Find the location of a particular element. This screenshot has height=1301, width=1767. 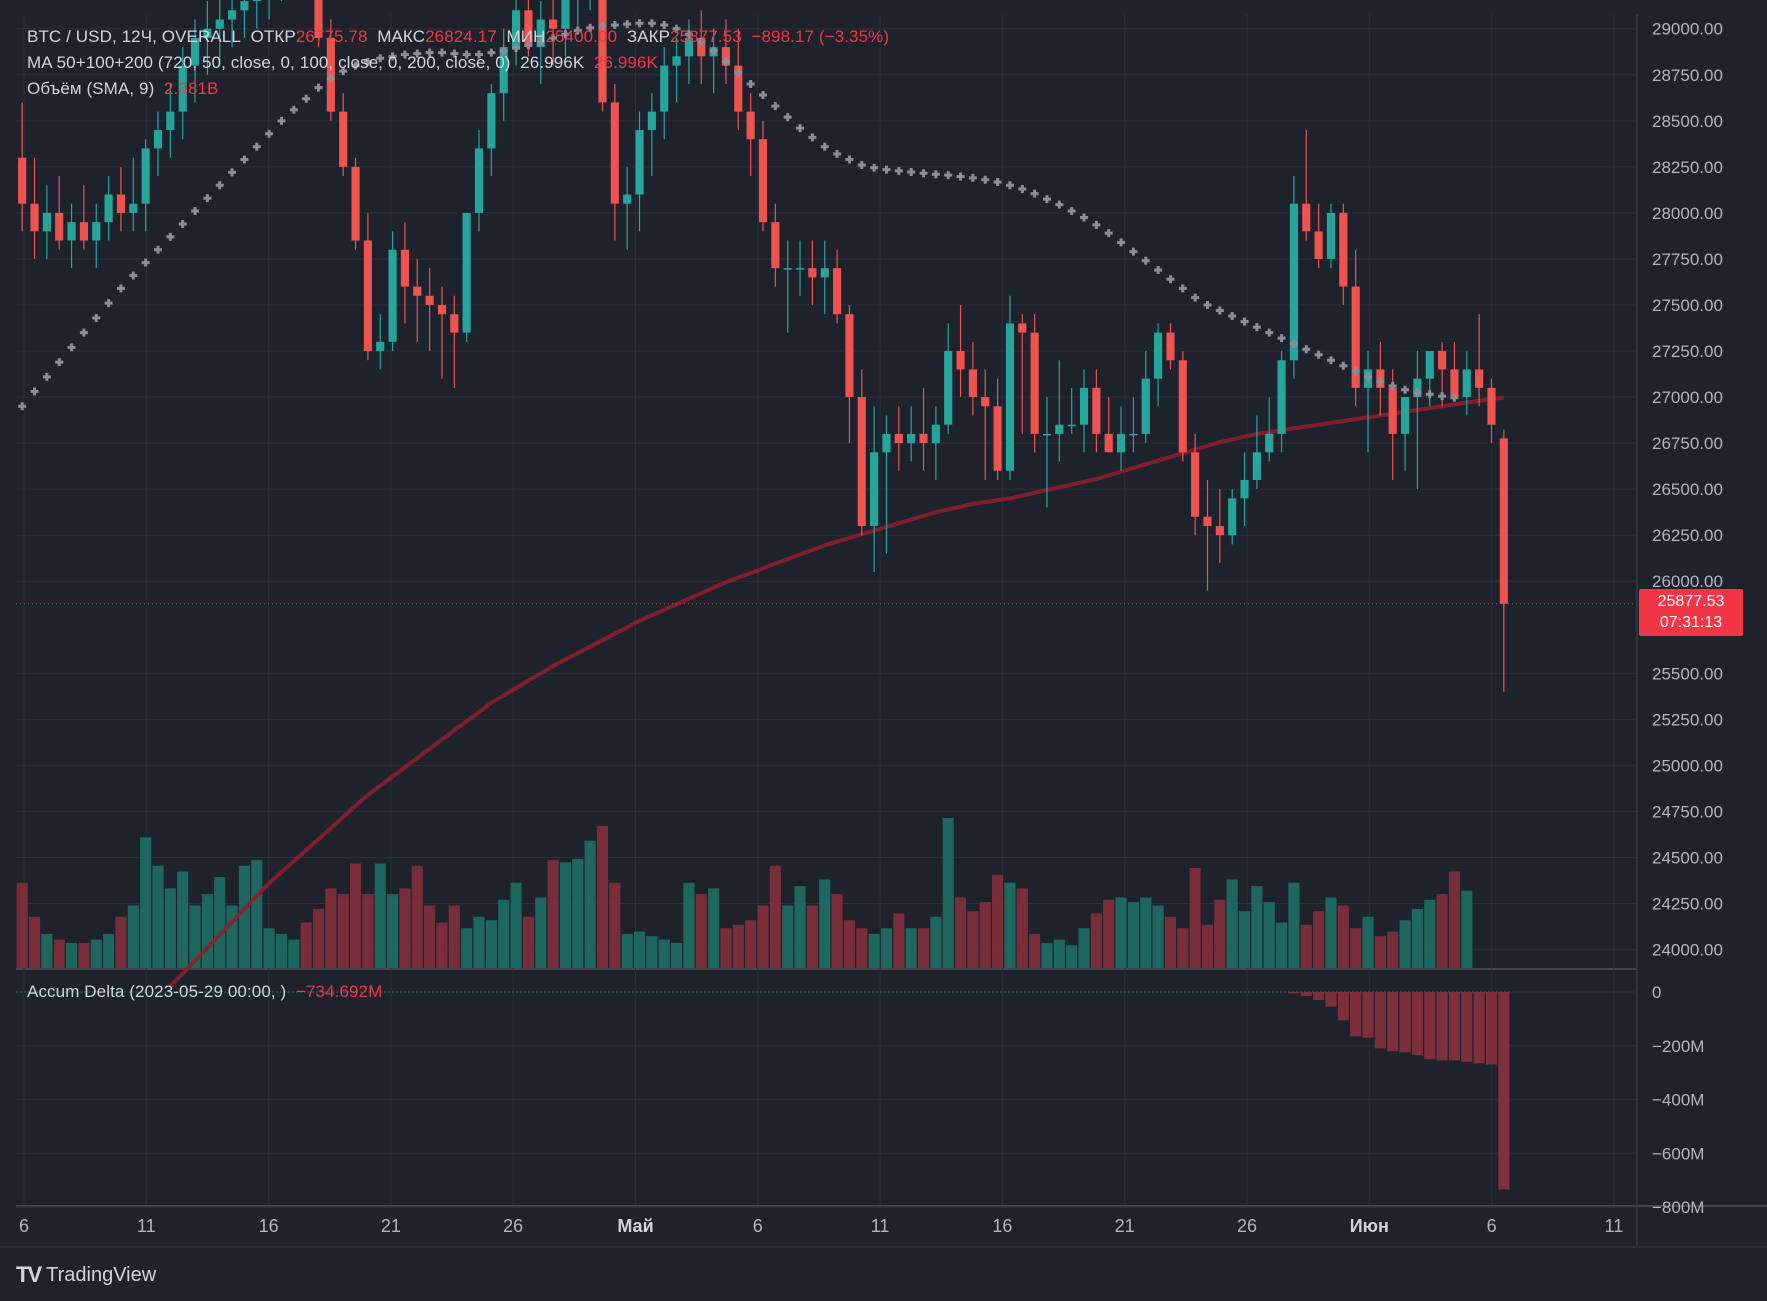

x-tick-label: 6 is located at coordinates (24, 1226).